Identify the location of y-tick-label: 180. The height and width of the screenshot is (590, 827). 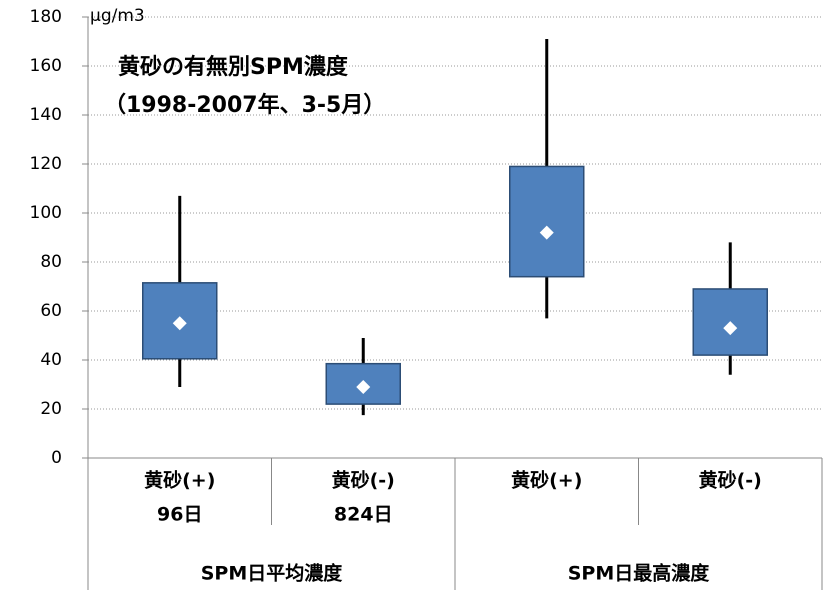
(46, 17).